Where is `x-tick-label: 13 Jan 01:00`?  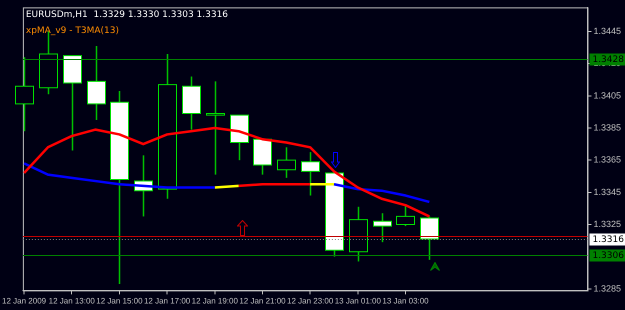 x-tick-label: 13 Jan 01:00 is located at coordinates (358, 301).